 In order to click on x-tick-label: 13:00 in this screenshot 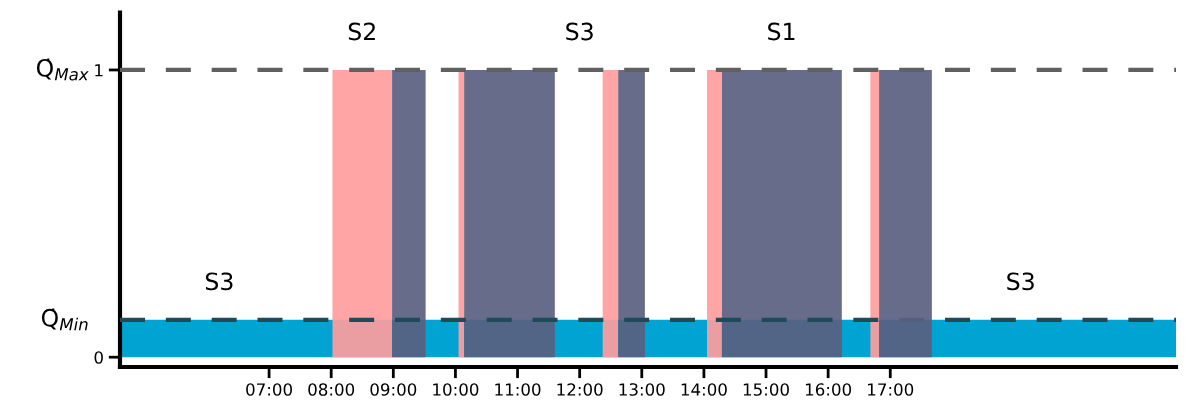, I will do `click(642, 389)`.